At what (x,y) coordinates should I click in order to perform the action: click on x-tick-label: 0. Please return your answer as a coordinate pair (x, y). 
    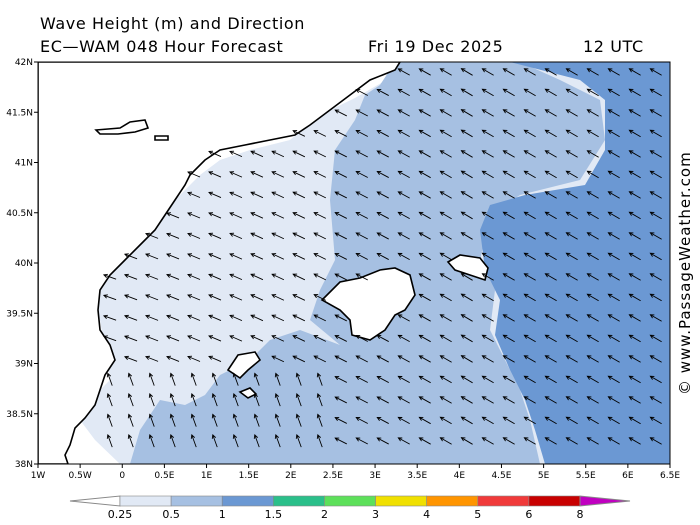
    Looking at the image, I should click on (122, 476).